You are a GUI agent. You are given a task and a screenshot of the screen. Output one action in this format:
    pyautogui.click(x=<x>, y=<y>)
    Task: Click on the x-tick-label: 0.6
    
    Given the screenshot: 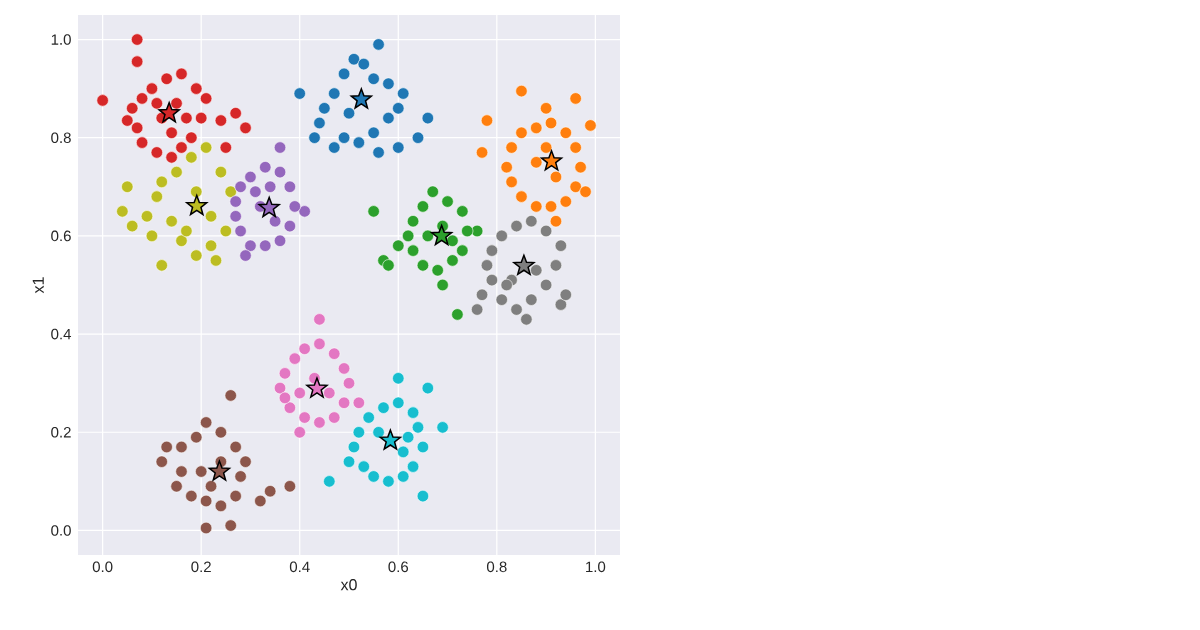 What is the action you would take?
    pyautogui.click(x=398, y=567)
    